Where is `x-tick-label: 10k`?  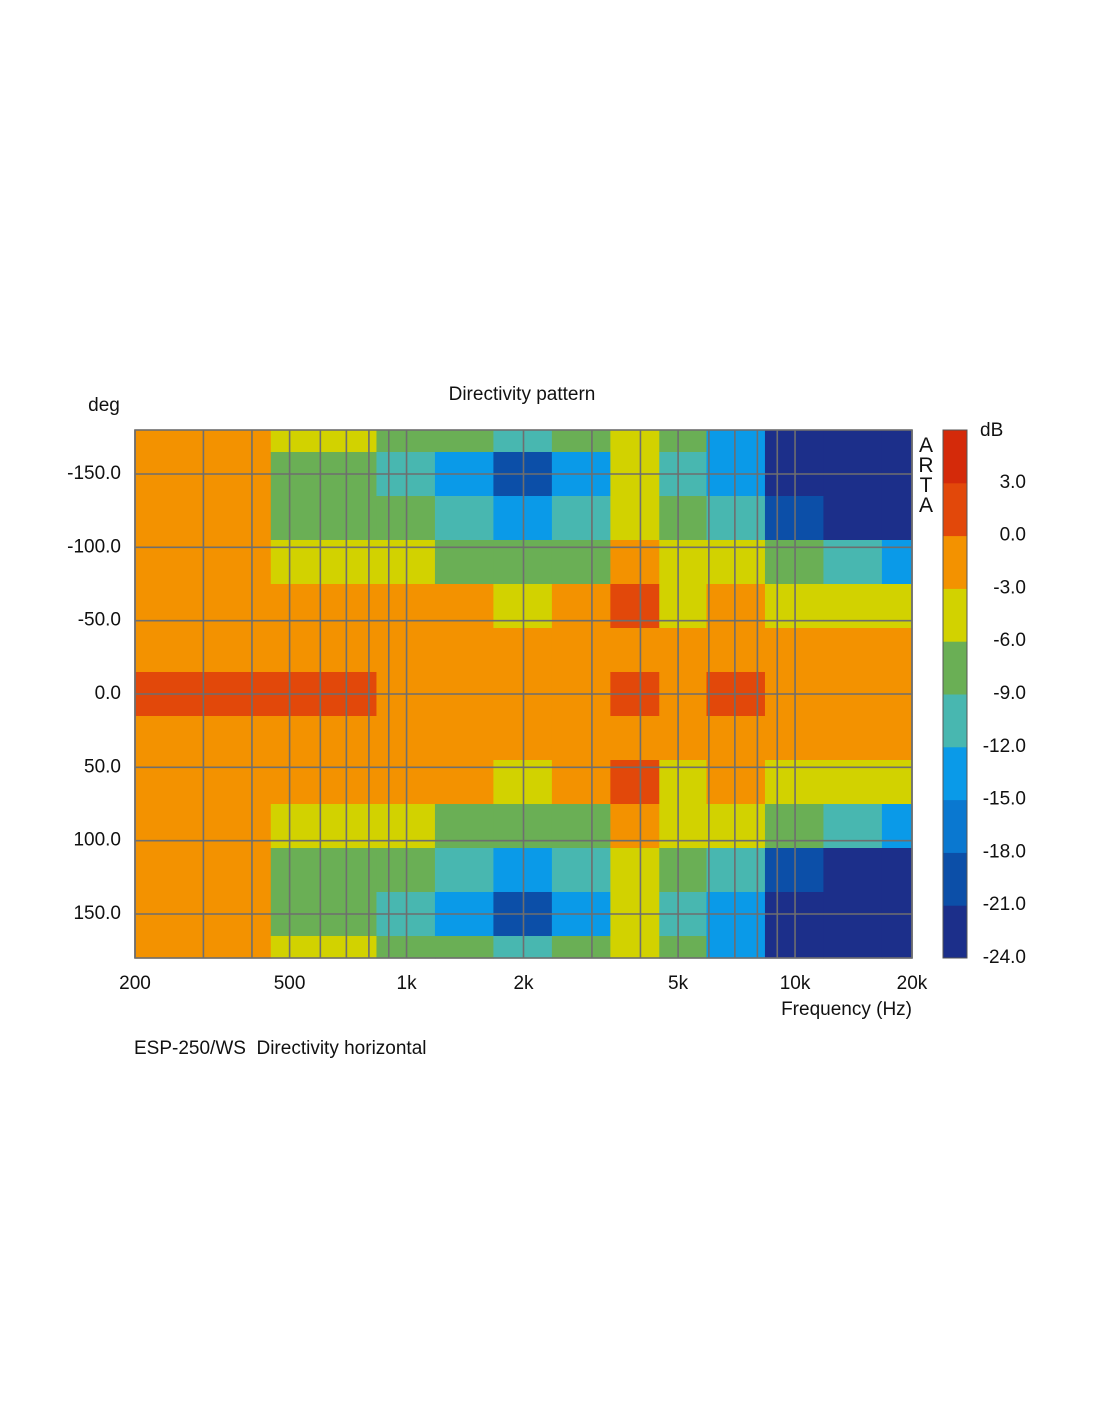 x-tick-label: 10k is located at coordinates (795, 983).